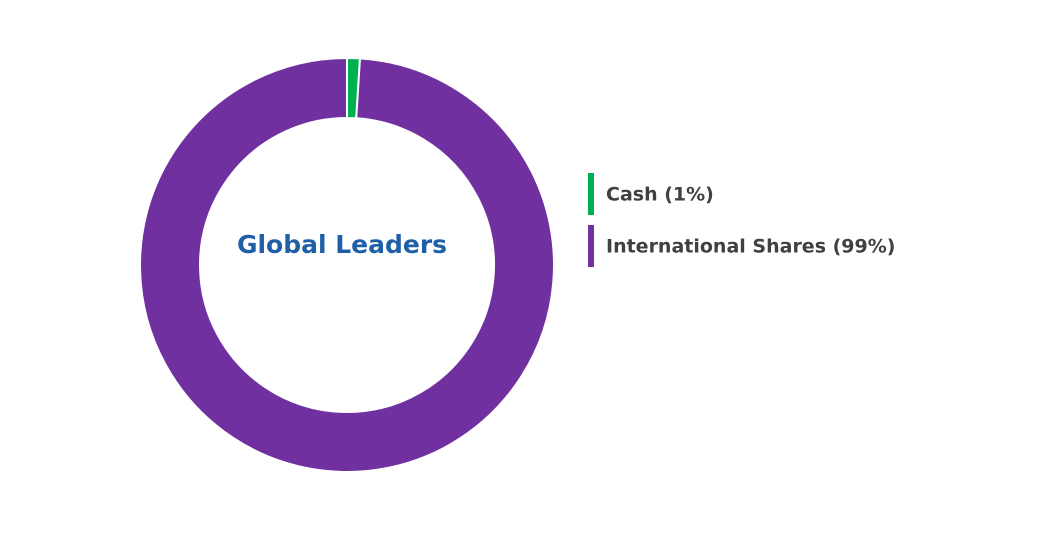 The width and height of the screenshot is (1063, 533). Describe the element at coordinates (750, 247) in the screenshot. I see `legend-label: International Shares (99%)` at that location.